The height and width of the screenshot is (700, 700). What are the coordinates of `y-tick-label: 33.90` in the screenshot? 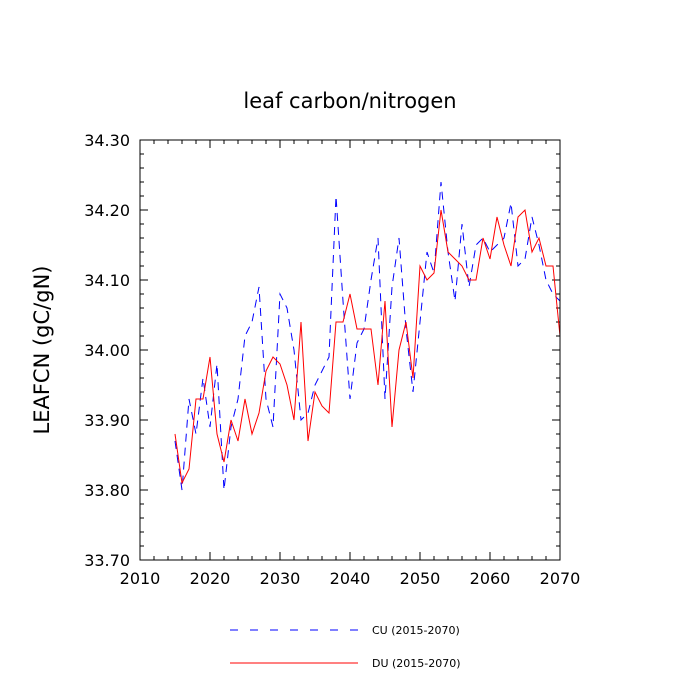 It's located at (107, 420).